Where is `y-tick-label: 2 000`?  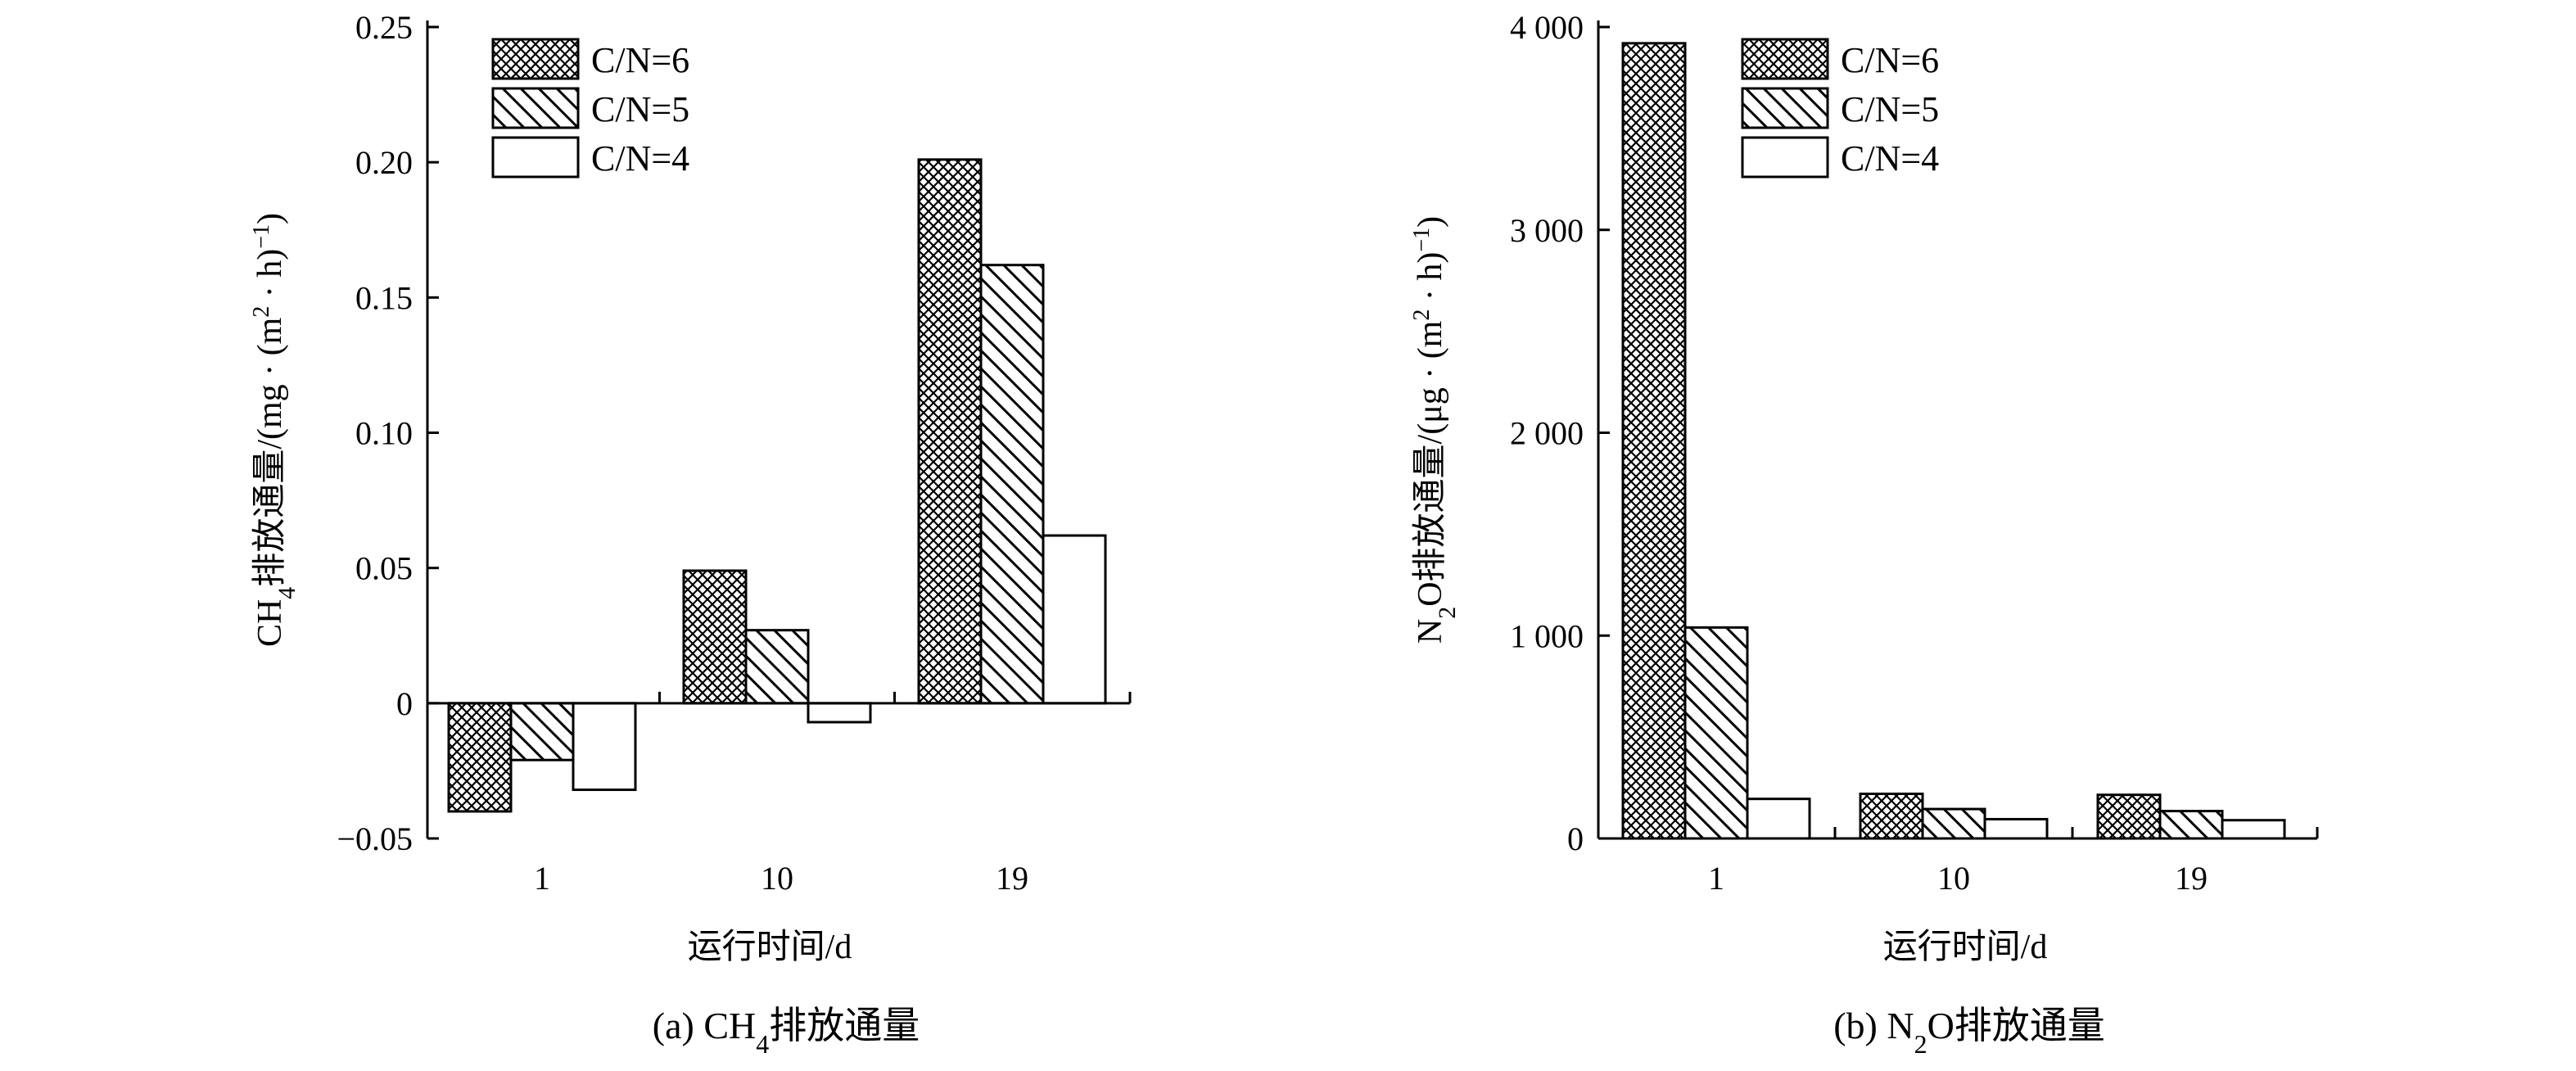
y-tick-label: 2 000 is located at coordinates (1547, 434).